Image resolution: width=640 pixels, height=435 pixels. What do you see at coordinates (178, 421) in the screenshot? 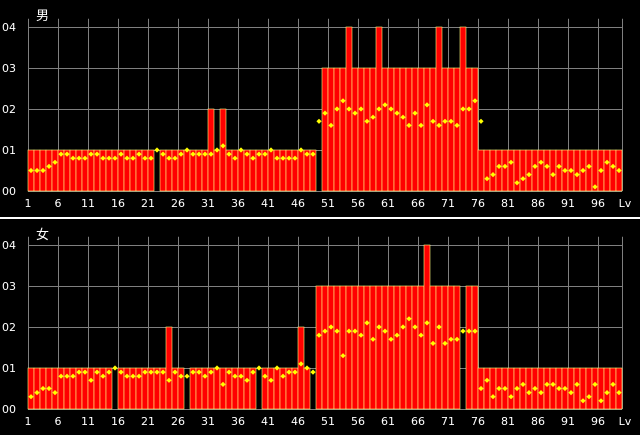
I see `female-x-tick-label: 26` at bounding box center [178, 421].